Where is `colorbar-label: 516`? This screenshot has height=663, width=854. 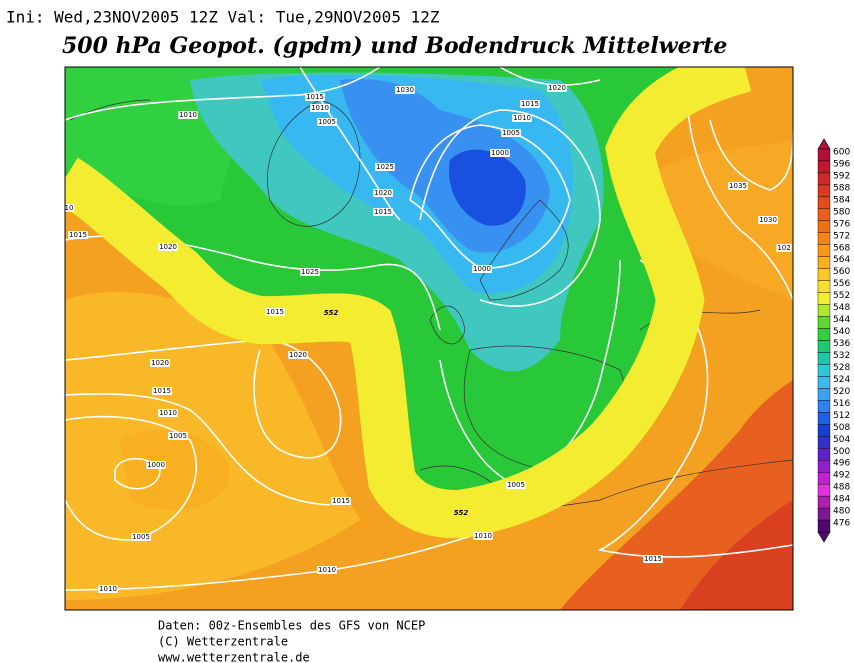
colorbar-label: 516 is located at coordinates (841, 404).